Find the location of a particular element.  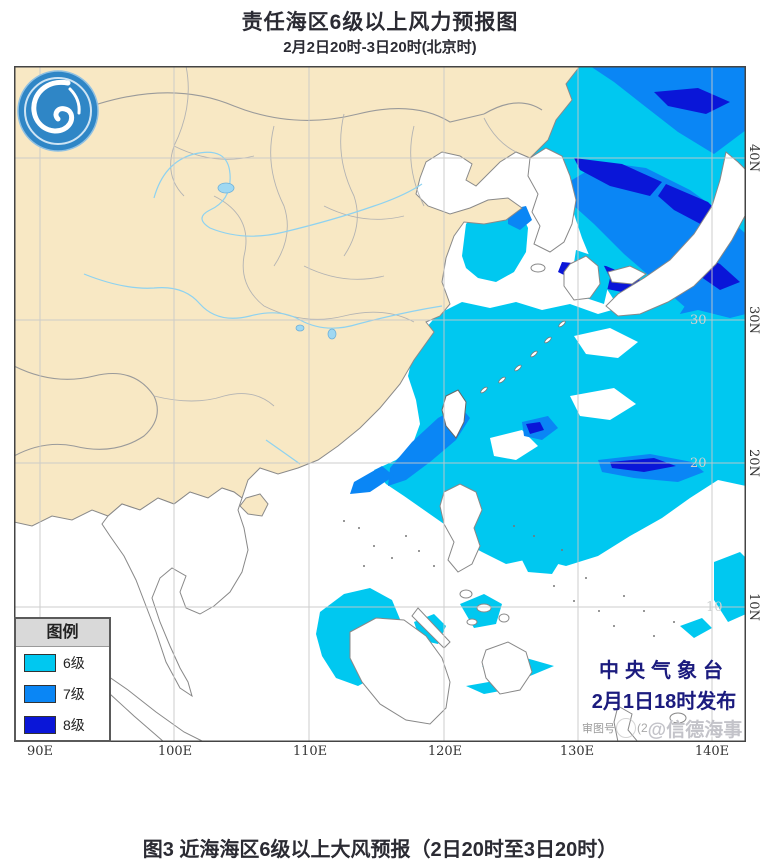

issuer-agency: 中央气象台 is located at coordinates (664, 671).